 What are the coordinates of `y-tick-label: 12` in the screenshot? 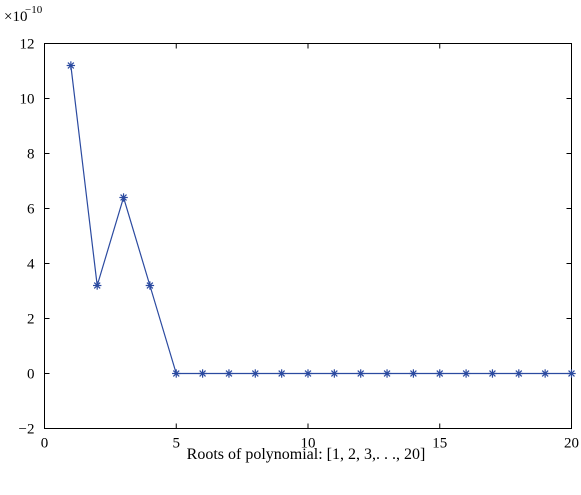 It's located at (27, 45).